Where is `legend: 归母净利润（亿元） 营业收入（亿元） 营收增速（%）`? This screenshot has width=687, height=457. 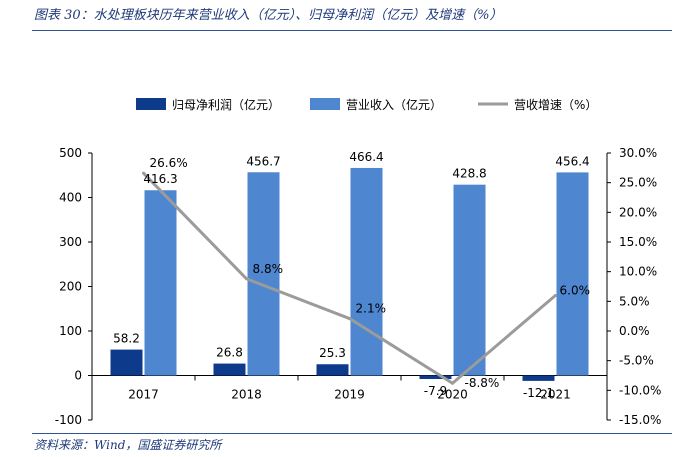 legend: 归母净利润（亿元） 营业收入（亿元） 营收增速（%） is located at coordinates (366, 104).